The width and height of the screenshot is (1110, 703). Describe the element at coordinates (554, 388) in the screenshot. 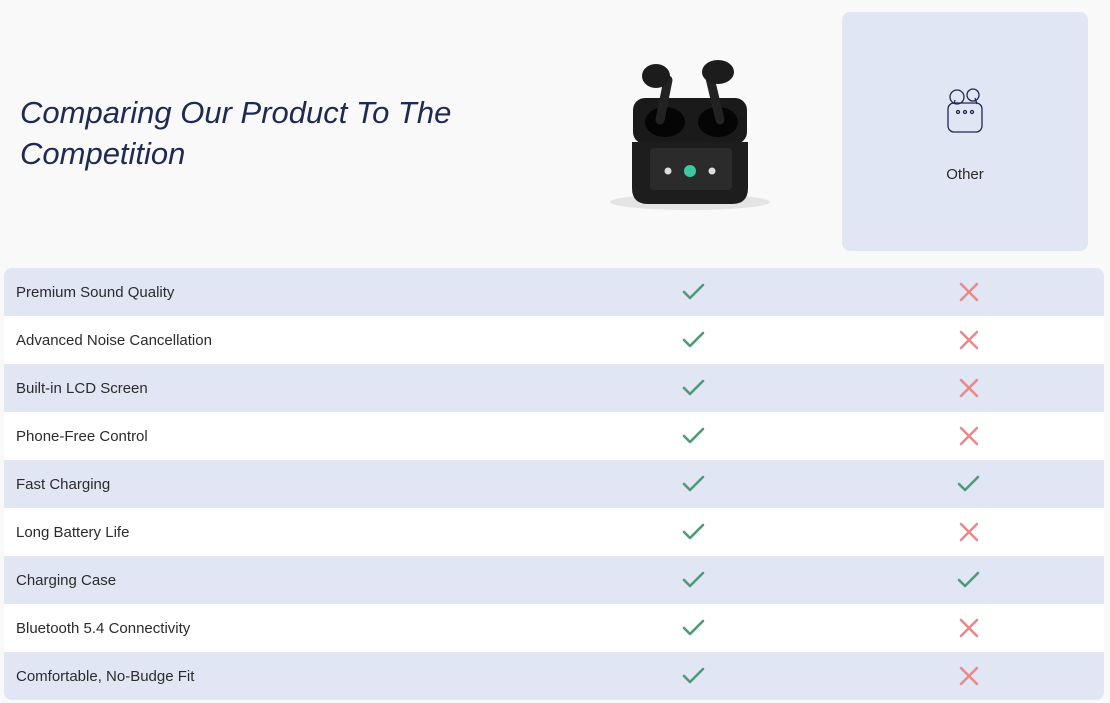

I see `table-row: Built-in LCD Screen` at that location.